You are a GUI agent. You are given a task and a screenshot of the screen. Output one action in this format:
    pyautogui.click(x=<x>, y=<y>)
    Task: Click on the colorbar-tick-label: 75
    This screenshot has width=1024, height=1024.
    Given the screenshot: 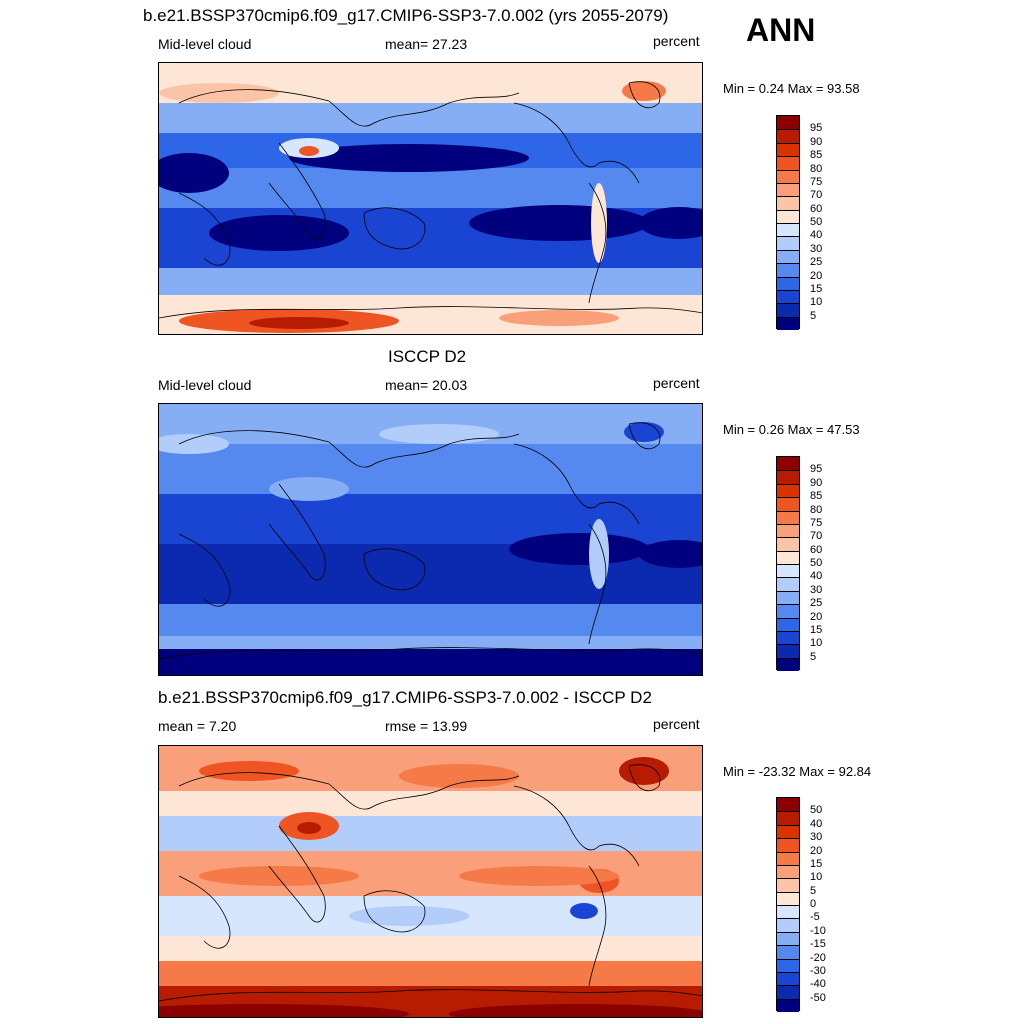 What is the action you would take?
    pyautogui.click(x=816, y=522)
    